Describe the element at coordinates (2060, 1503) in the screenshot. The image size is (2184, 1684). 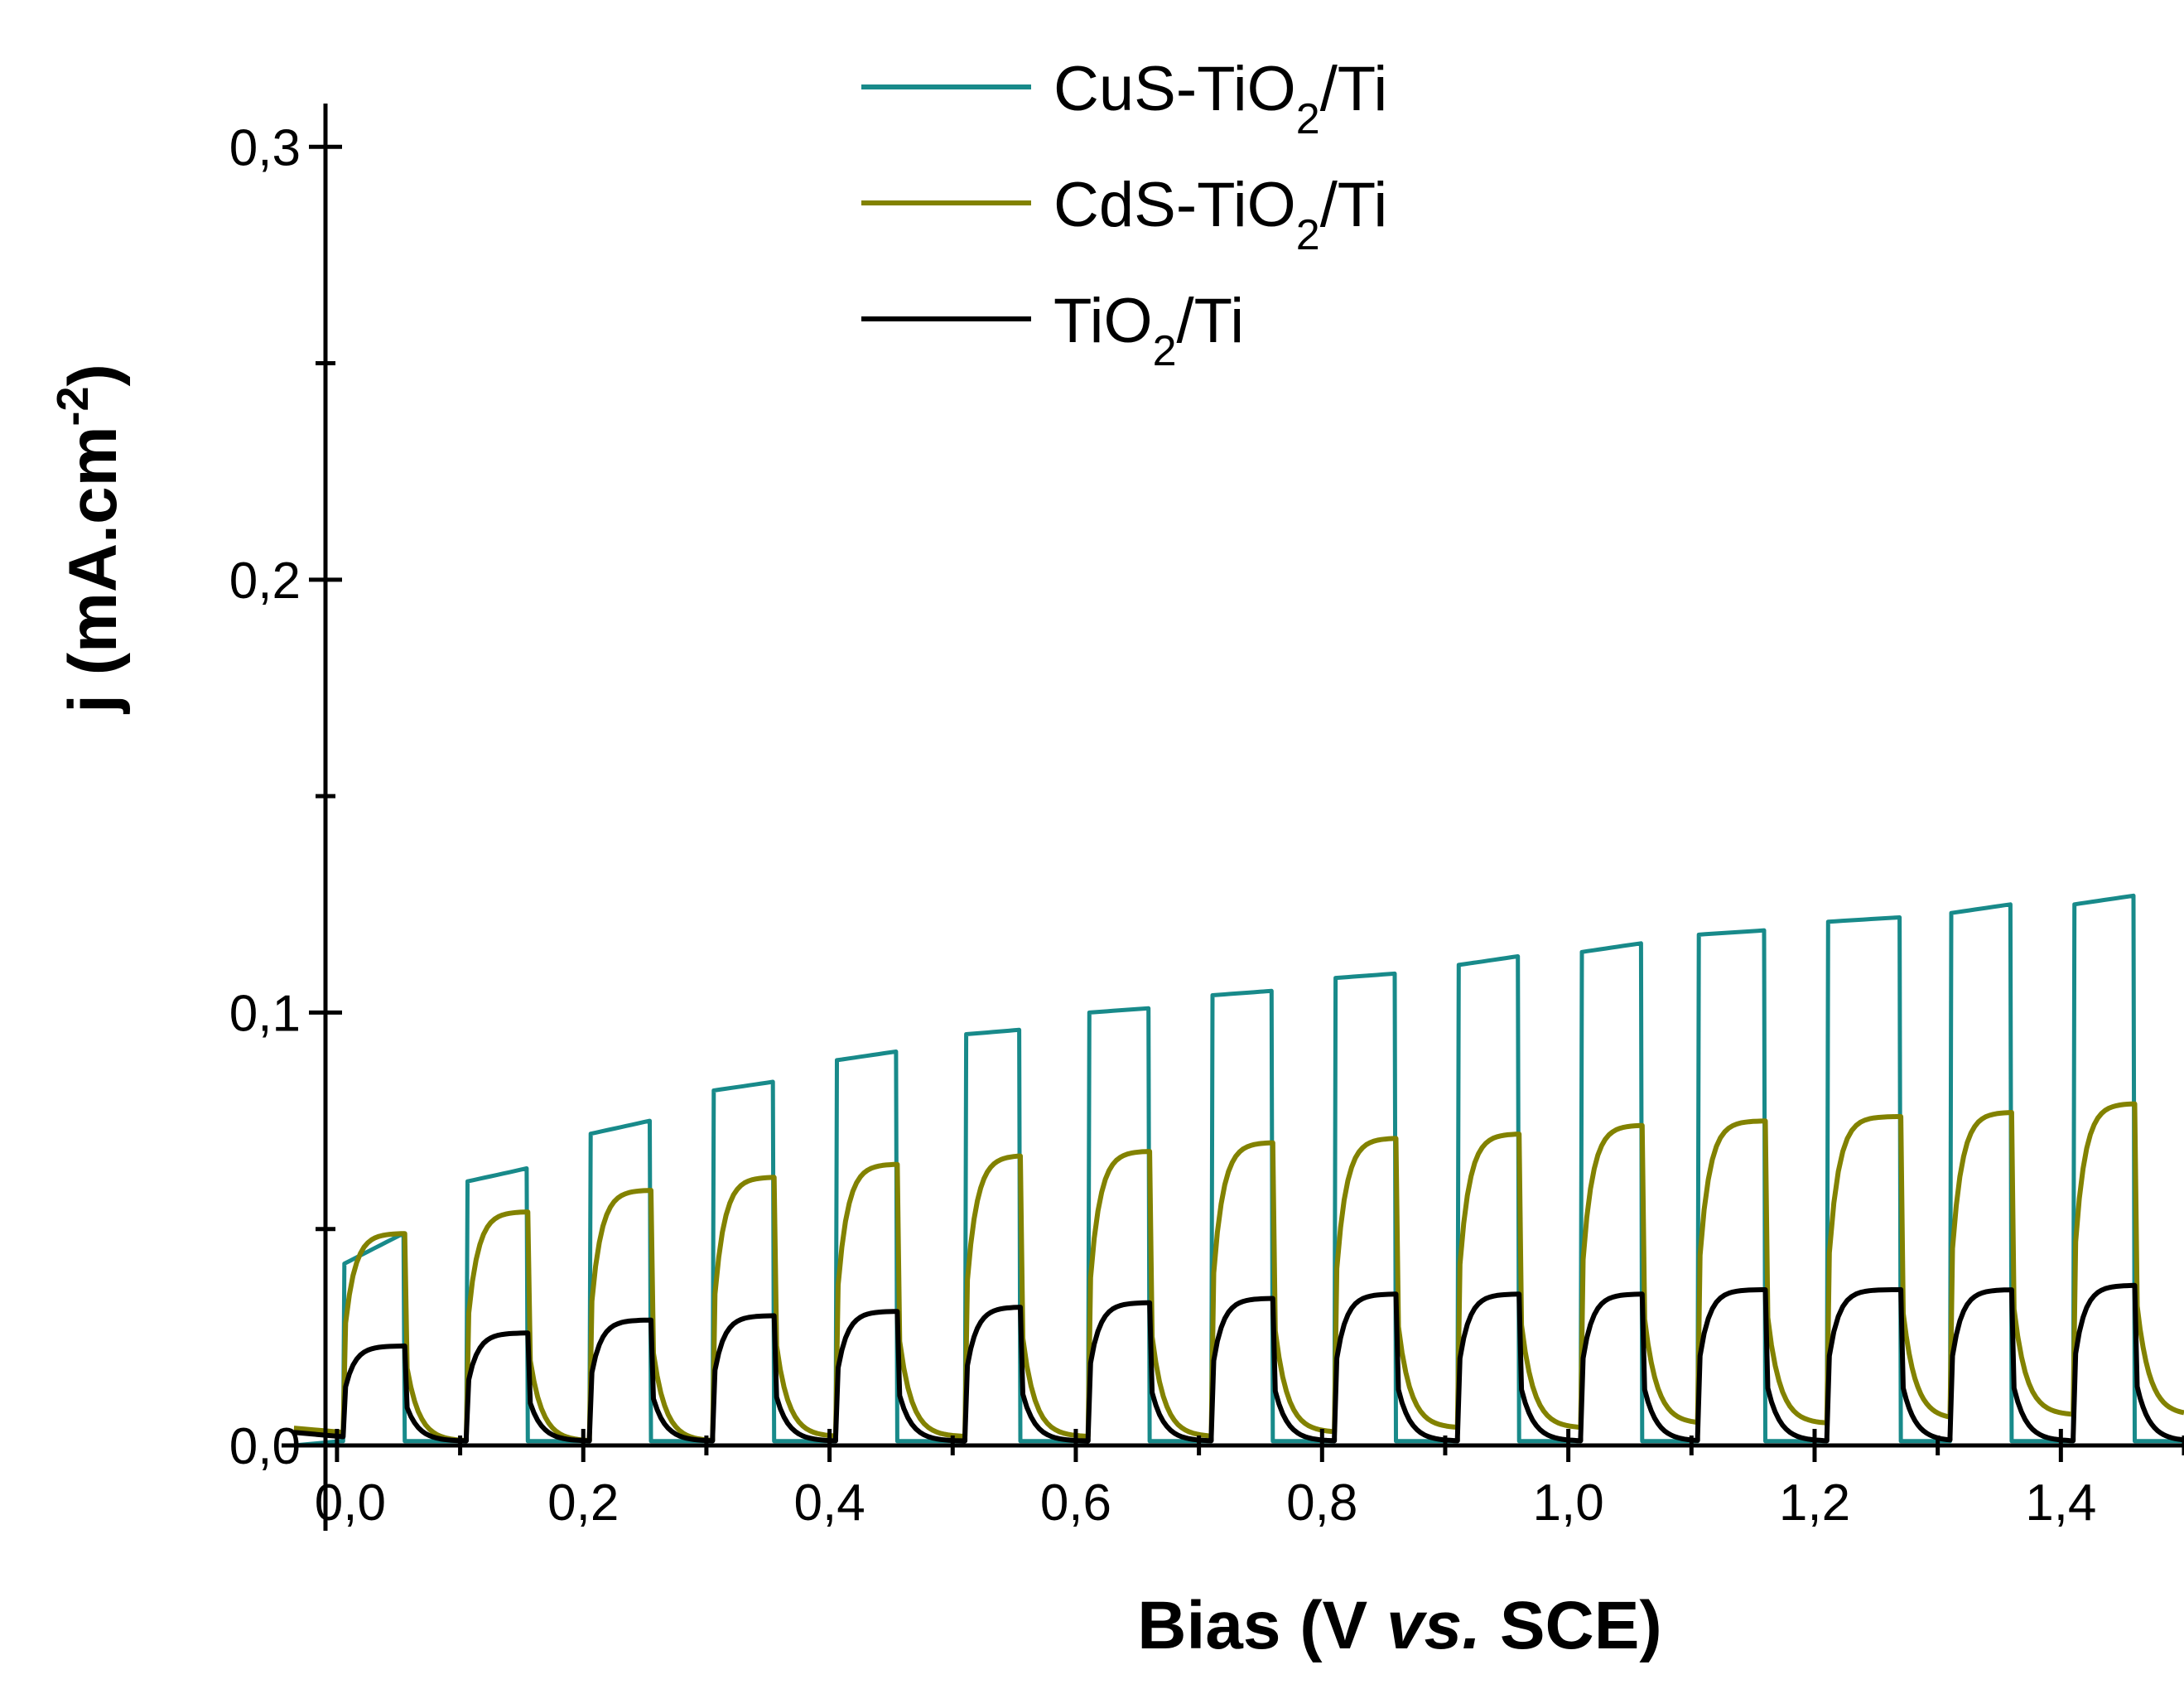
I see `x-tick-label: 1,4` at that location.